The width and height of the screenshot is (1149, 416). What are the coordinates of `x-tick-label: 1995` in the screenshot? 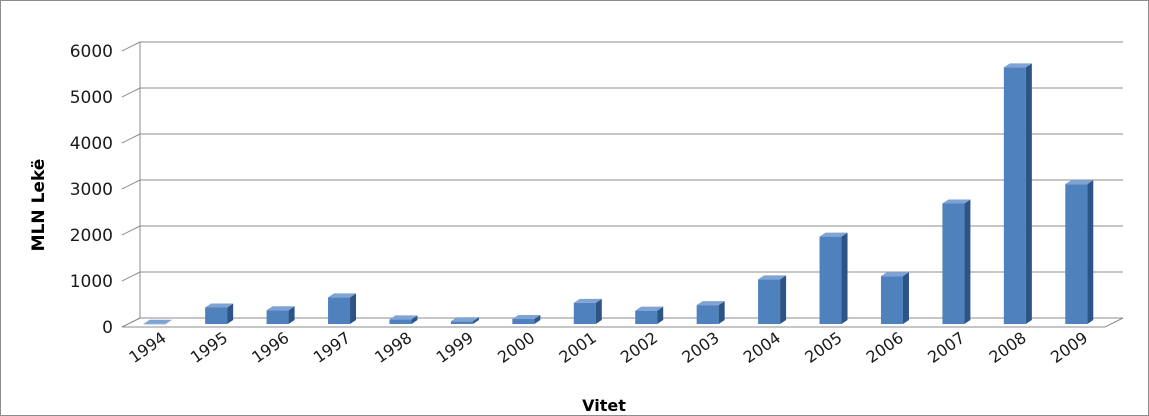 It's located at (209, 347).